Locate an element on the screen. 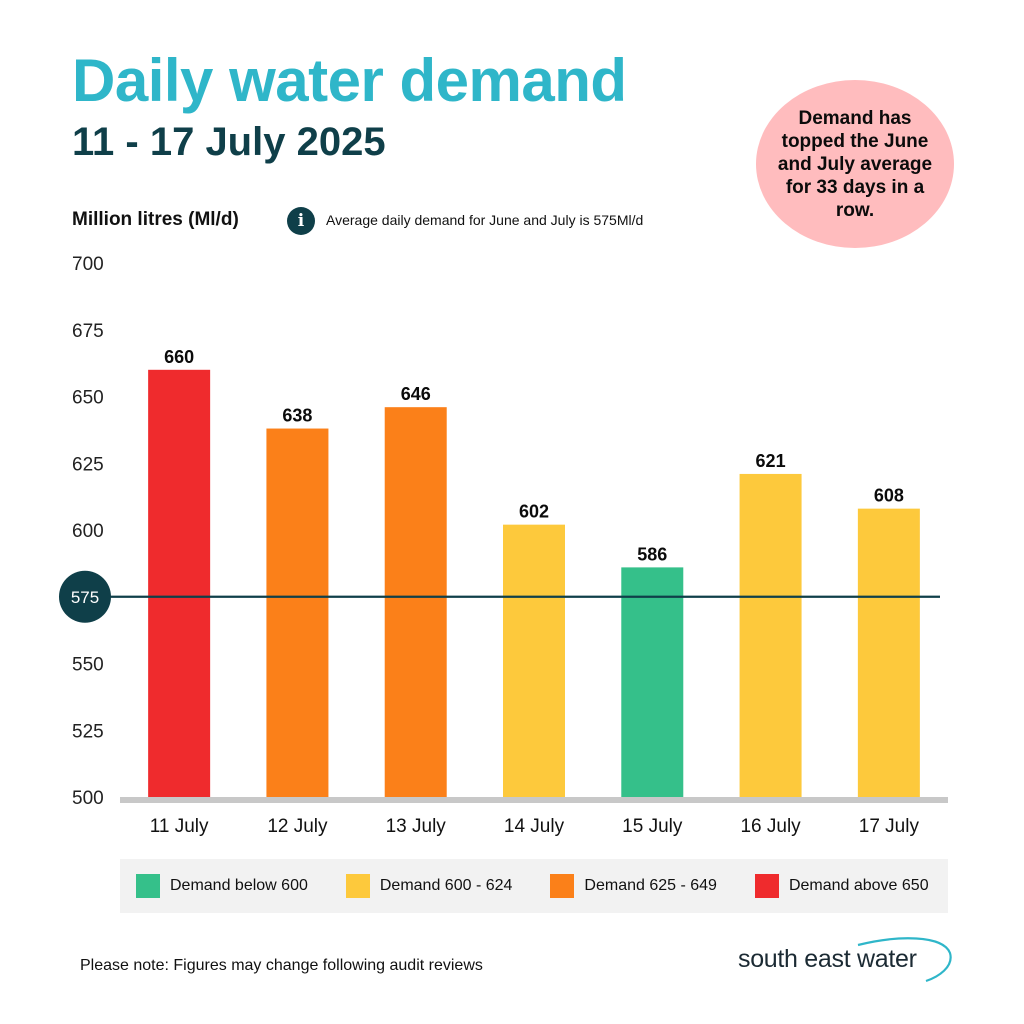 This screenshot has width=1024, height=1024. y-tick-label: 625 is located at coordinates (88, 464).